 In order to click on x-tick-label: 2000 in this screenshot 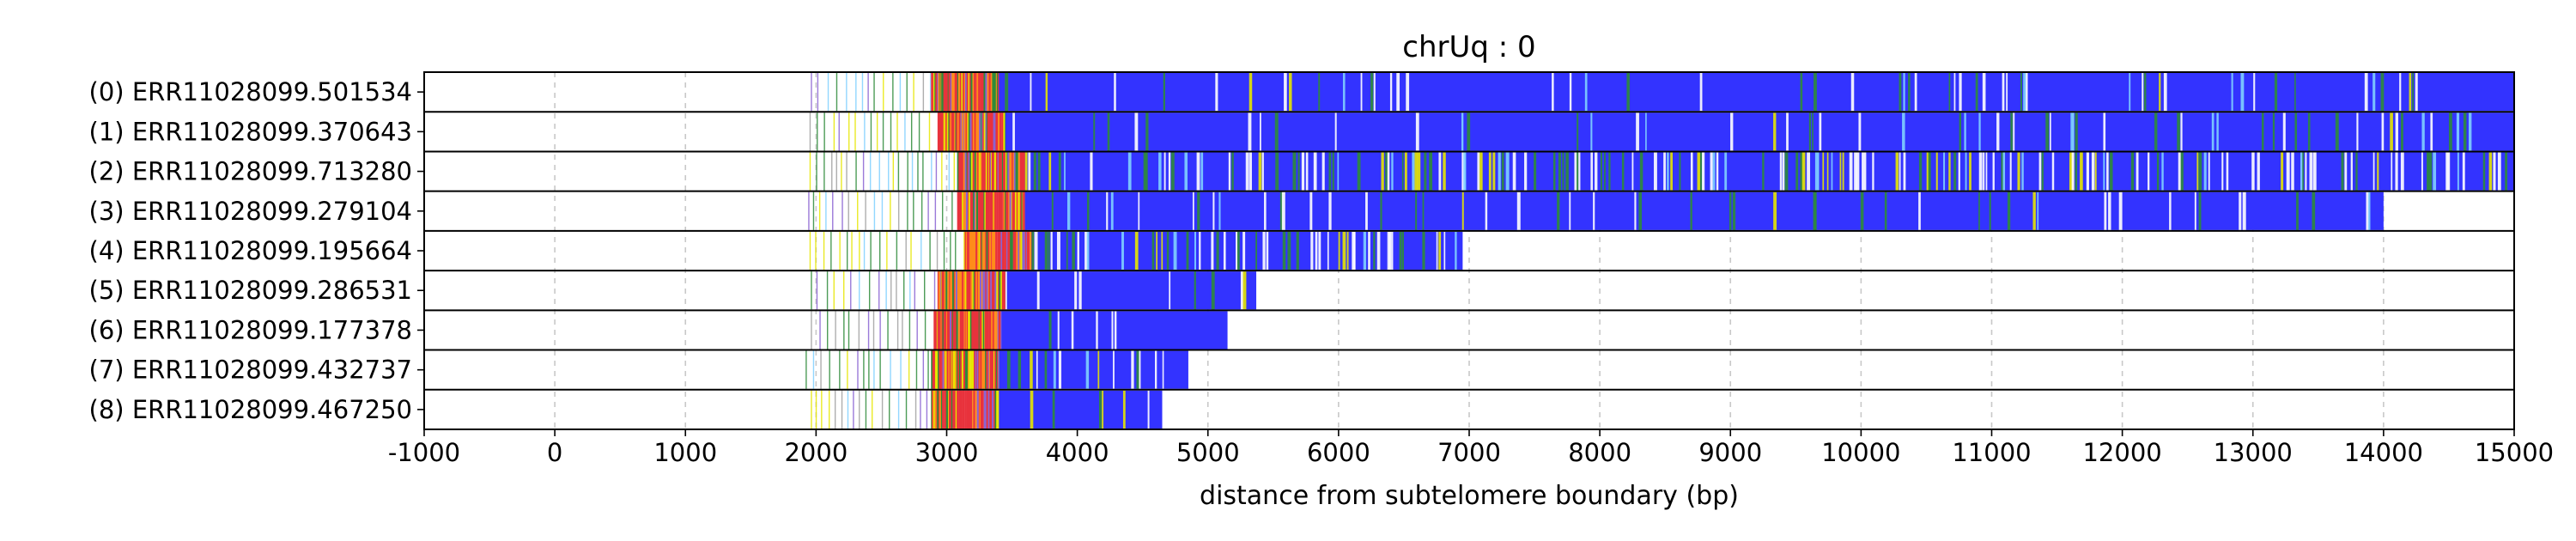, I will do `click(816, 453)`.